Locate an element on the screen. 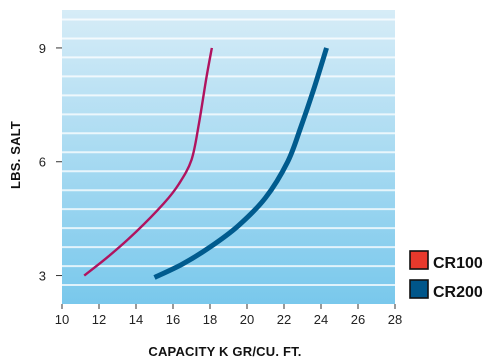 Image resolution: width=491 pixels, height=360 pixels. legend-item-cr100: CR100 is located at coordinates (446, 261).